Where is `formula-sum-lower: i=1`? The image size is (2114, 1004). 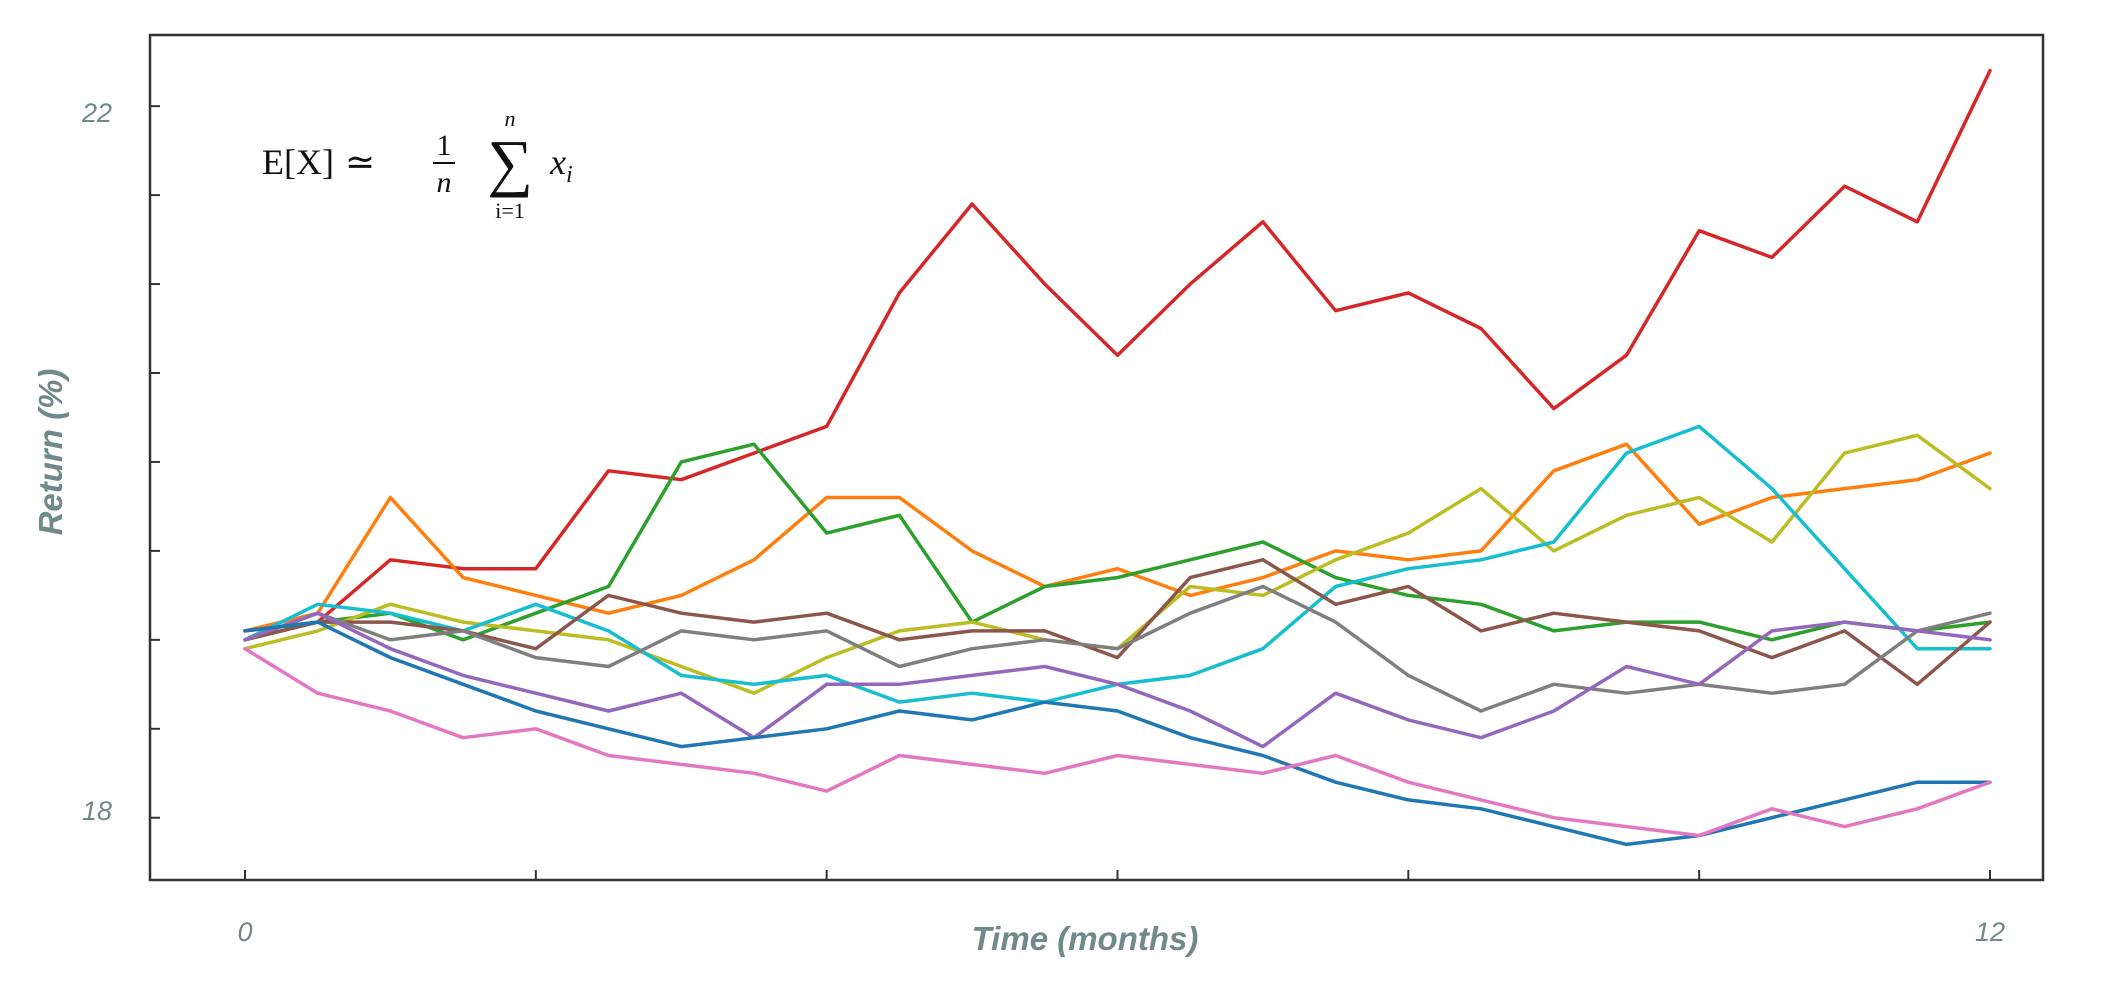 formula-sum-lower: i=1 is located at coordinates (510, 210).